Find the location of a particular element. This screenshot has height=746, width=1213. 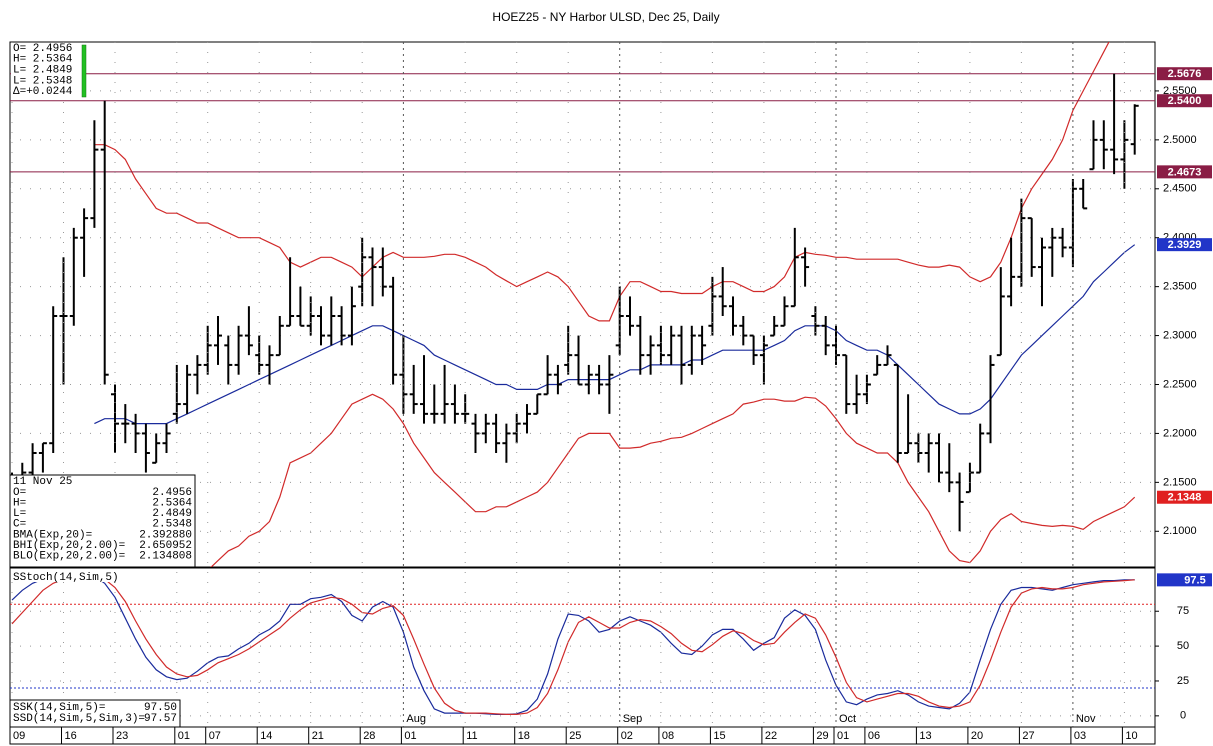

data-window-label: H= is located at coordinates (19, 504).